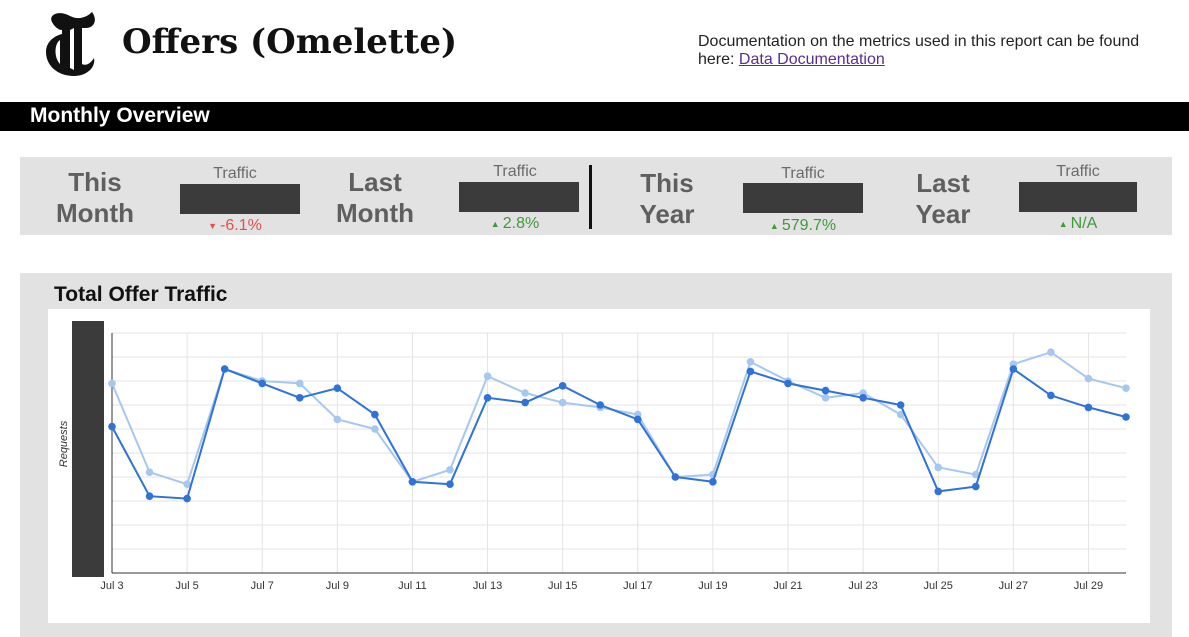  I want to click on kpi-this-year-value-redacted, so click(803, 198).